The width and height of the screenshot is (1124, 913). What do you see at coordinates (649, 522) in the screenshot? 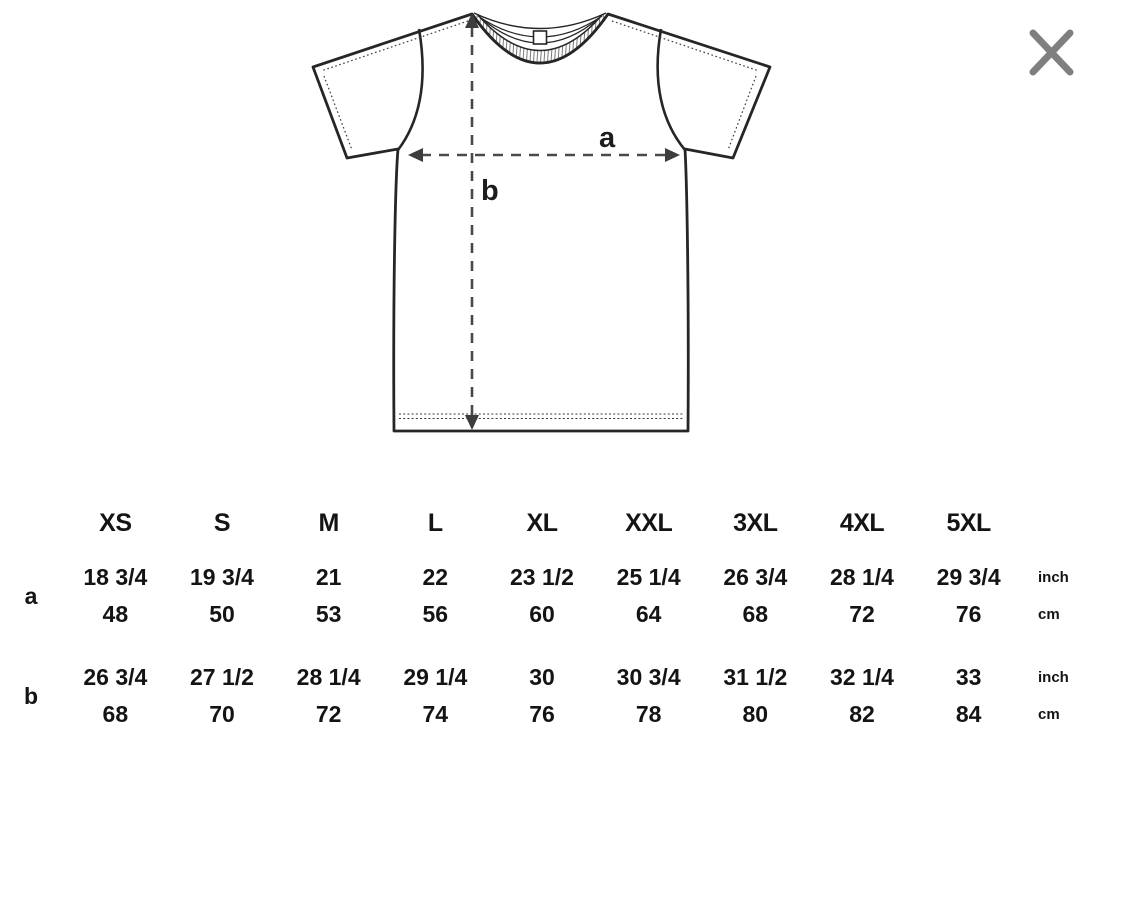
I see `size-header-xxl: XXL` at bounding box center [649, 522].